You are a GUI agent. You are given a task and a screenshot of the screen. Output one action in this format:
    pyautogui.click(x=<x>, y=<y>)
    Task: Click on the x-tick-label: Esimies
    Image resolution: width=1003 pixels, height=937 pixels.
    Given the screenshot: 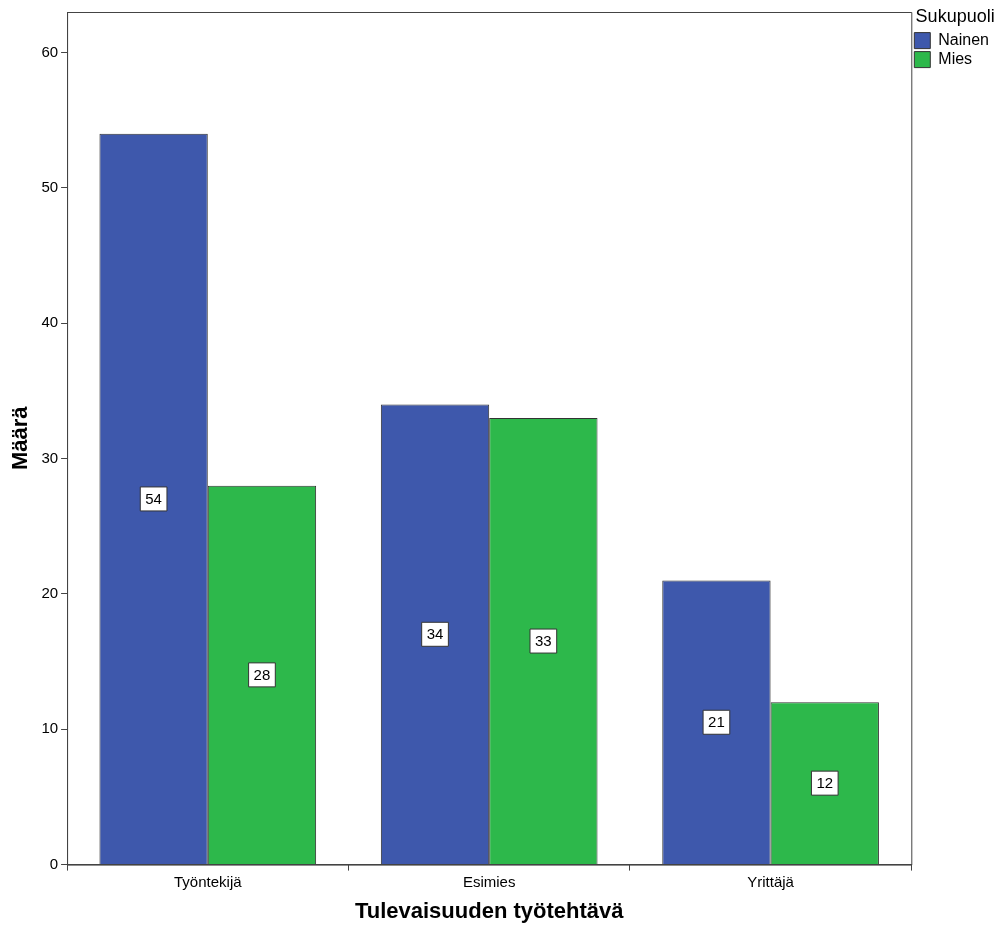 What is the action you would take?
    pyautogui.click(x=489, y=881)
    